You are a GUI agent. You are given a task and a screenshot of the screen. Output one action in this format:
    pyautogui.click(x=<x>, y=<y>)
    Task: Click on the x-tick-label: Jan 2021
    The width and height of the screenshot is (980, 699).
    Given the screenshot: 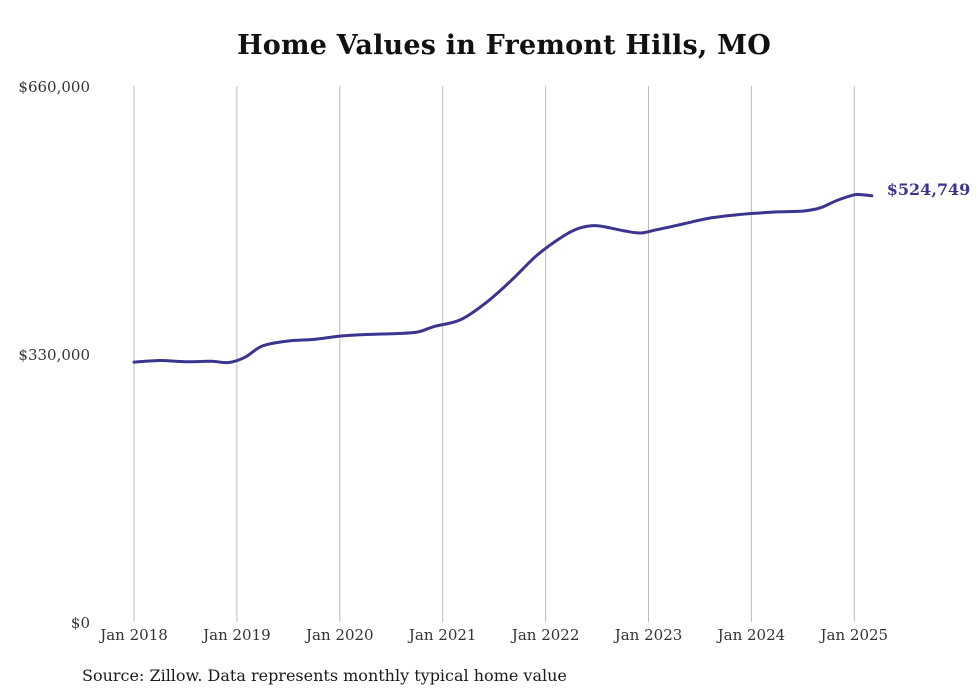 What is the action you would take?
    pyautogui.click(x=442, y=635)
    